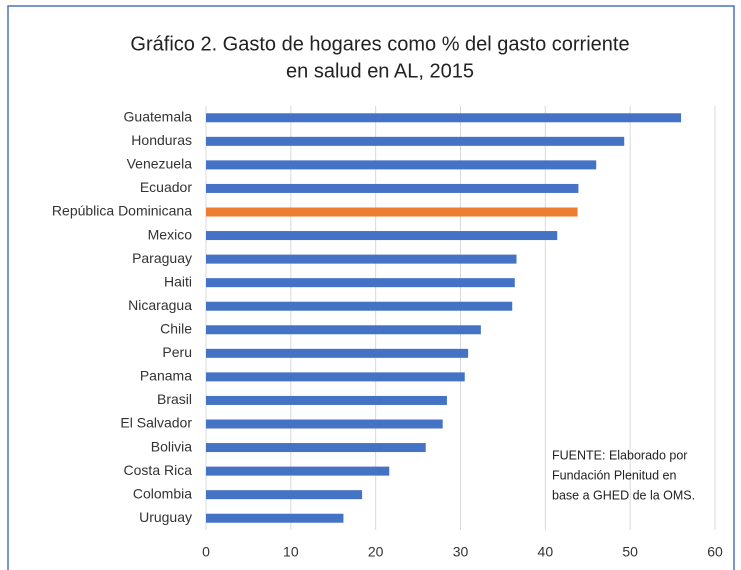 This screenshot has height=570, width=741. Describe the element at coordinates (162, 258) in the screenshot. I see `y-tick-label: Paraguay` at that location.